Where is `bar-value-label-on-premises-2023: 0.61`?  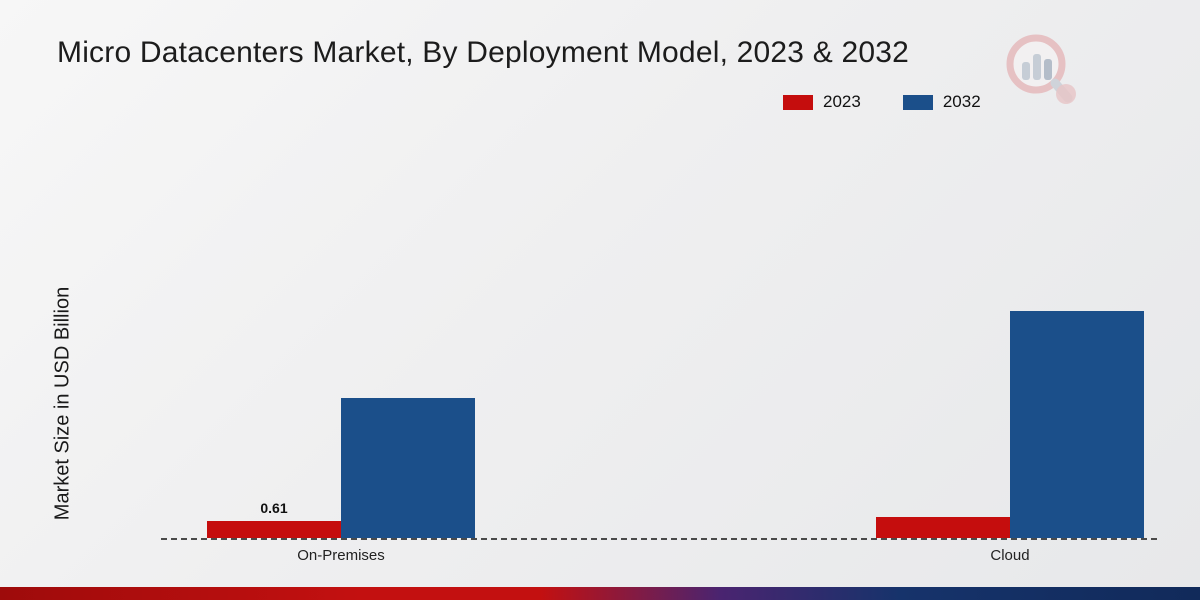 bar-value-label-on-premises-2023: 0.61 is located at coordinates (274, 508).